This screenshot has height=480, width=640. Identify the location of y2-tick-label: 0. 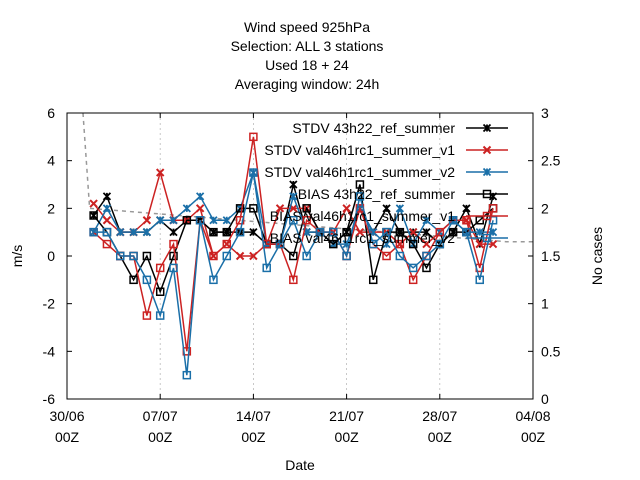
(545, 399).